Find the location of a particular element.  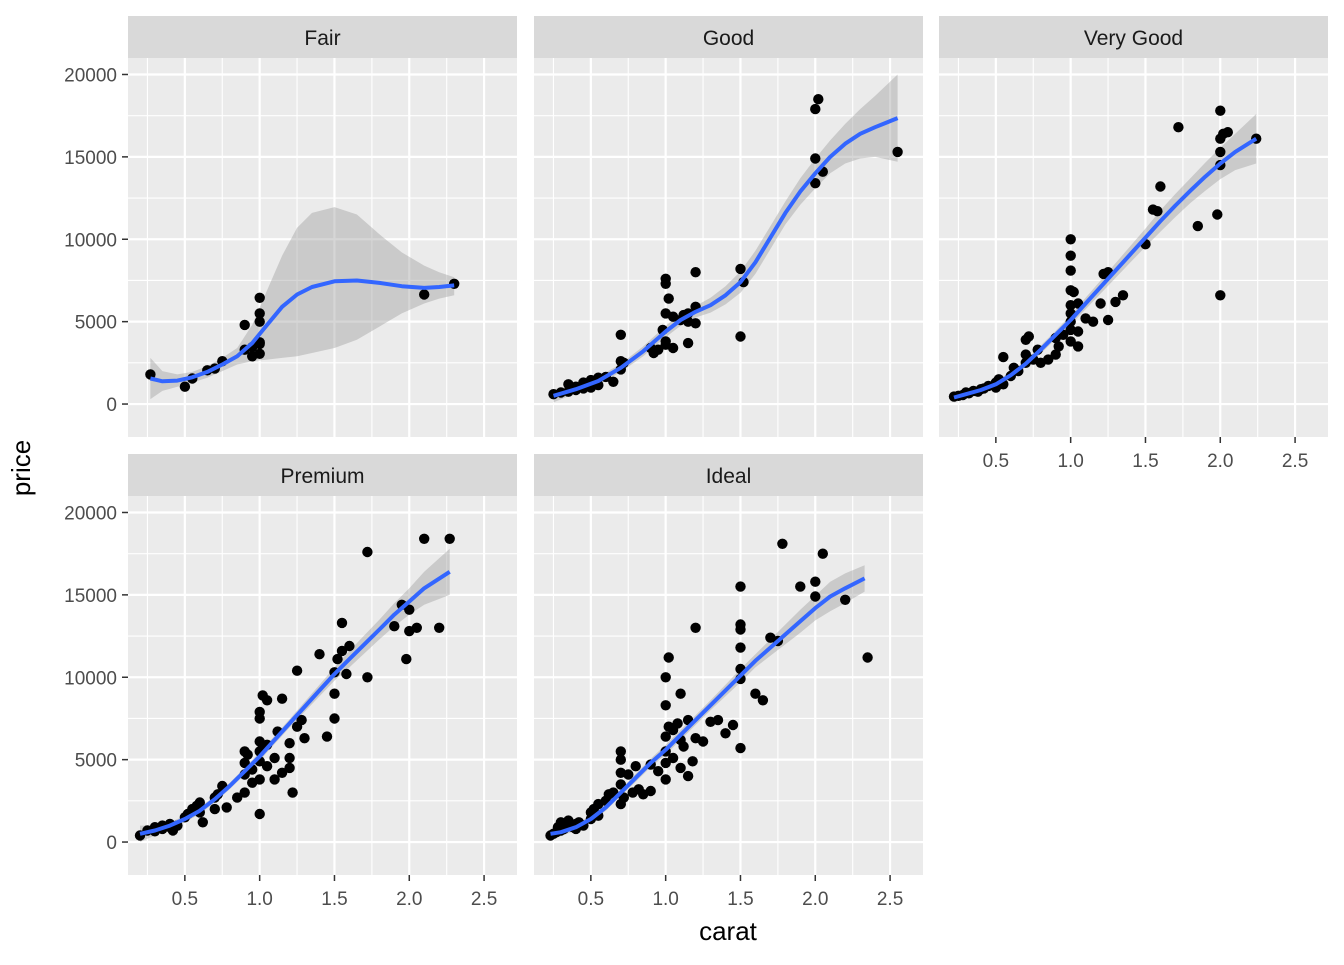

panel-background is located at coordinates (1133, 247).